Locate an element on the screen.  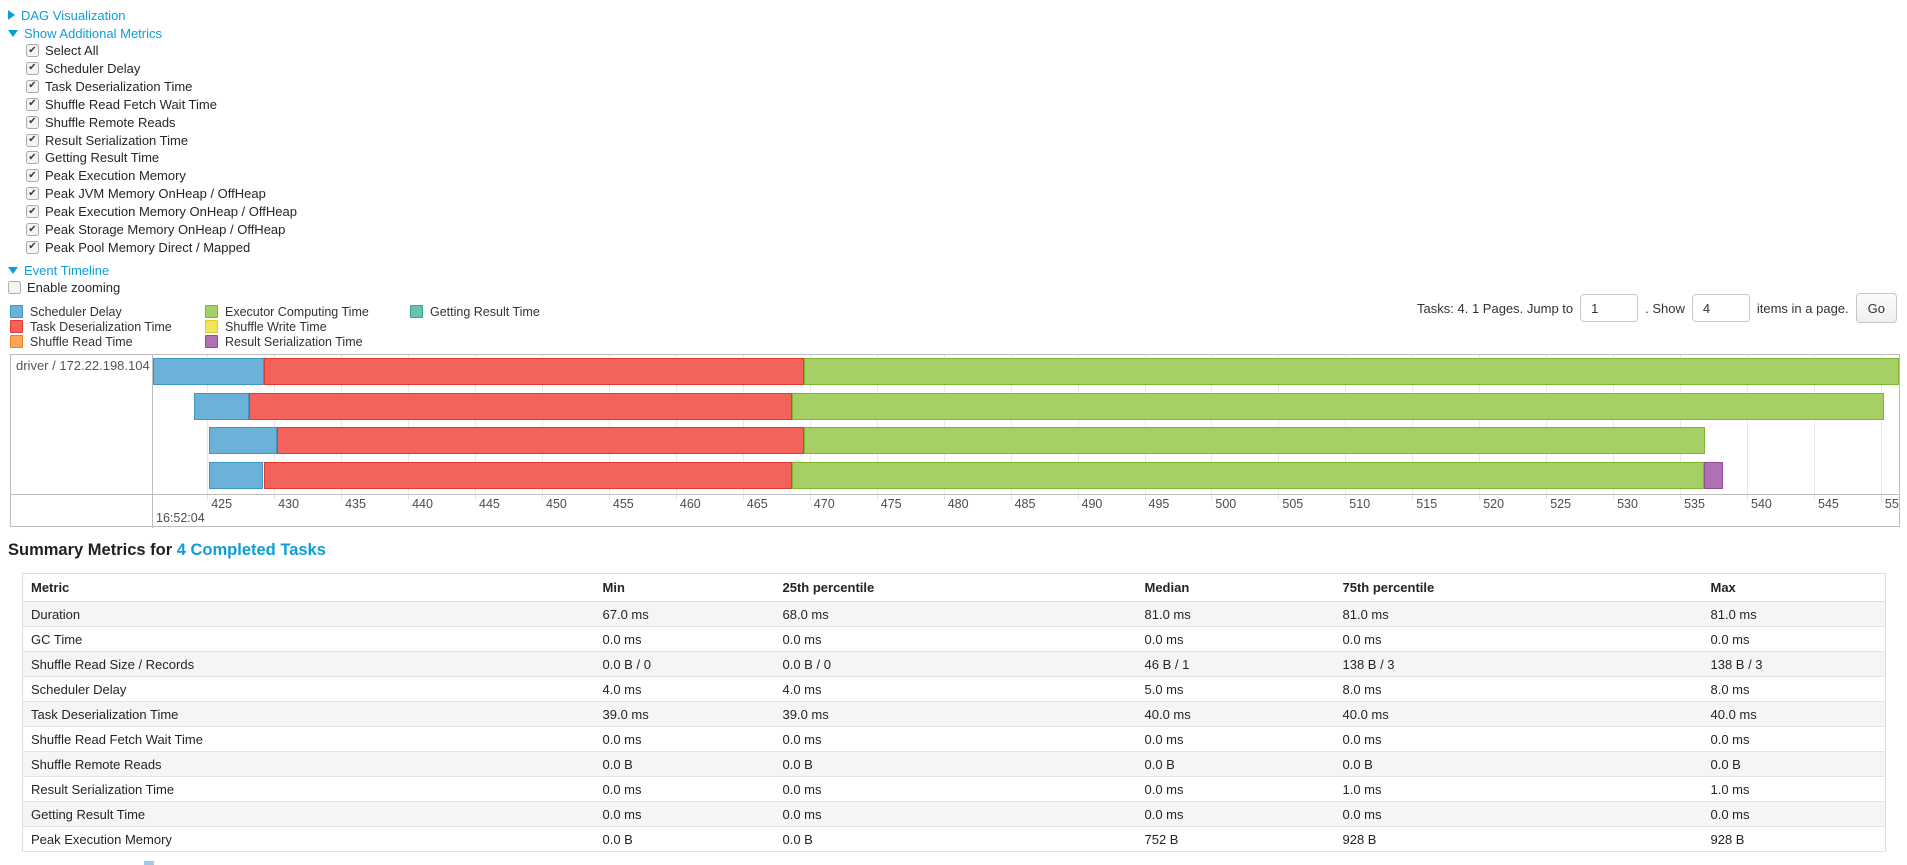
show-additional-metrics-toggle: Show Additional Metrics is located at coordinates (85, 33).